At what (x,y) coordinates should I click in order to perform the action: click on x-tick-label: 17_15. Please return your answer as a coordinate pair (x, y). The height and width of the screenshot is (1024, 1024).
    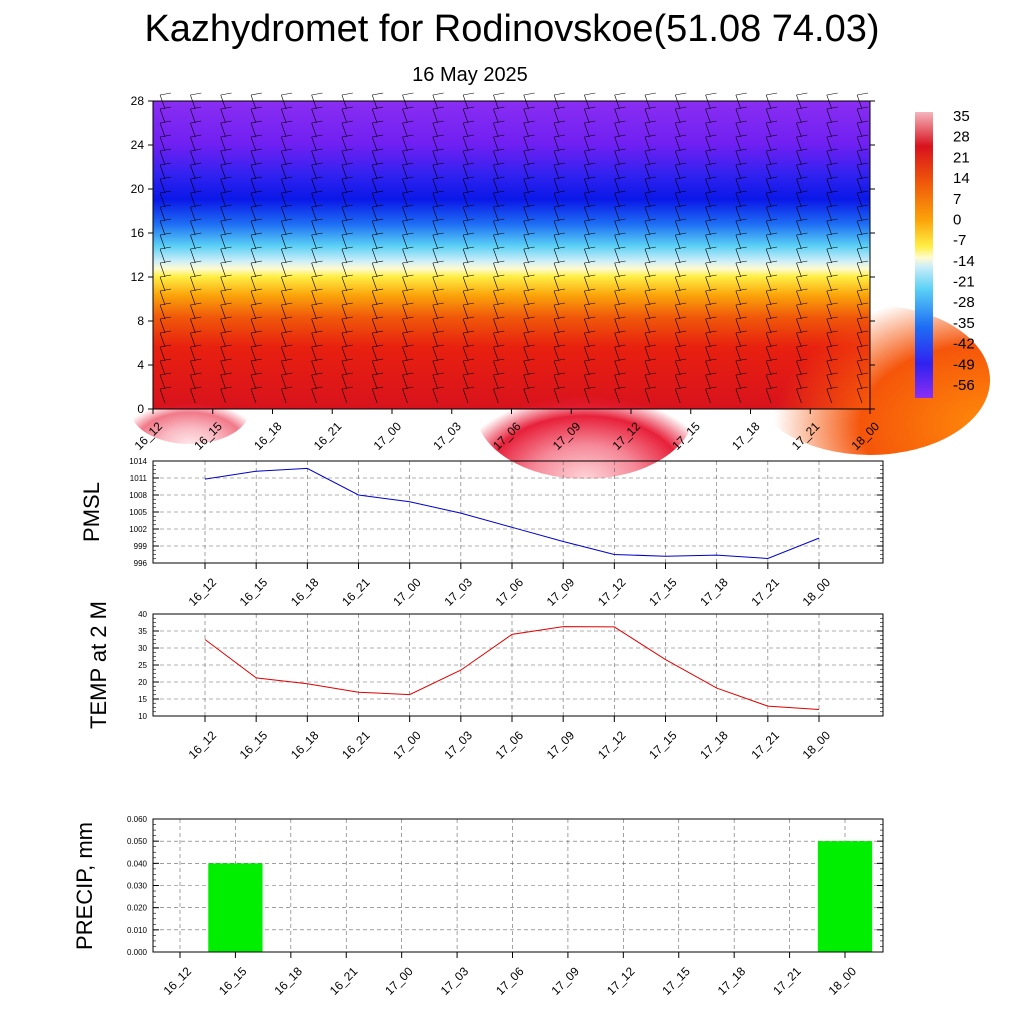
    Looking at the image, I should click on (663, 592).